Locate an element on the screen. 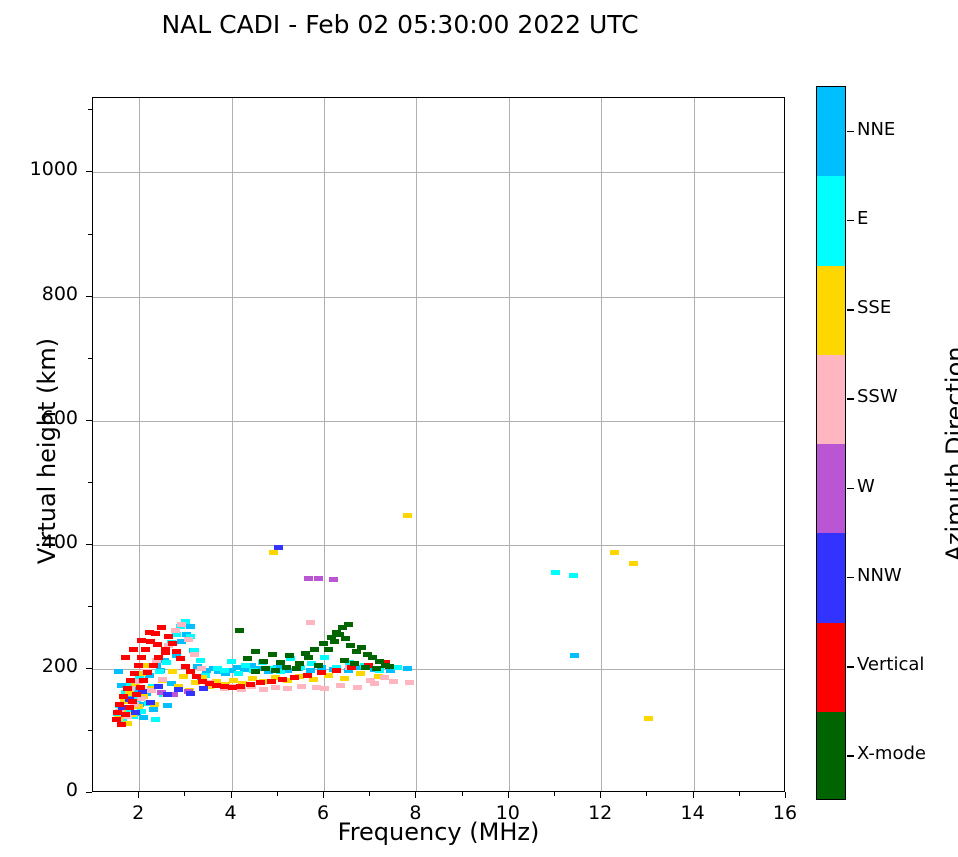 The height and width of the screenshot is (857, 958). y-tick-label: 400 is located at coordinates (59, 541).